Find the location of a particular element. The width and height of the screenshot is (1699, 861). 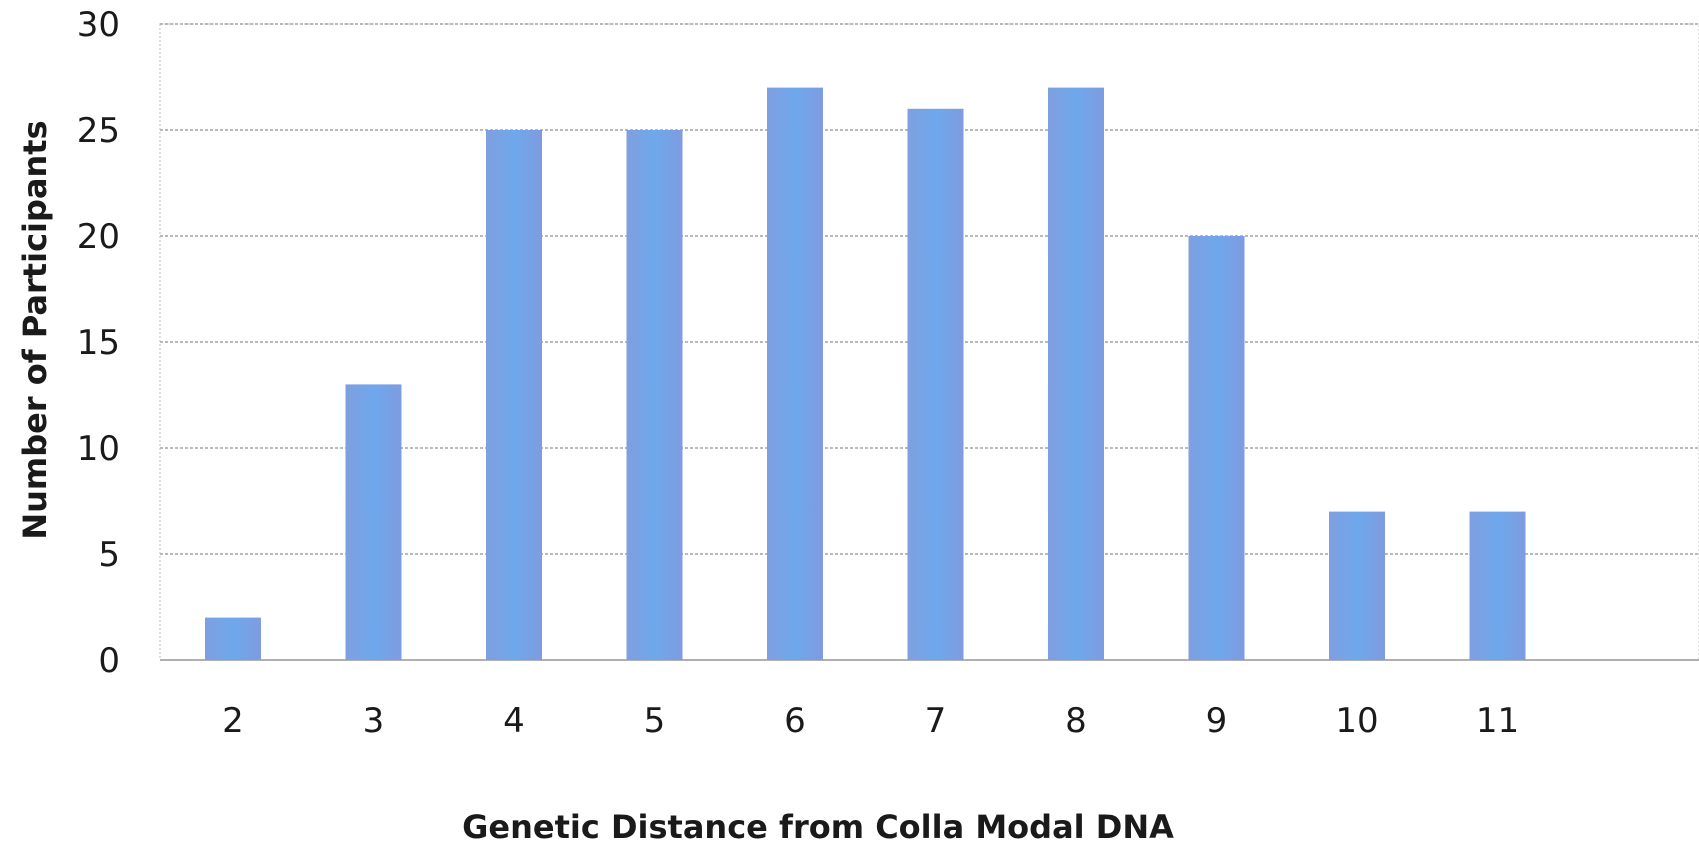

x-tick-label: 4 is located at coordinates (514, 721).